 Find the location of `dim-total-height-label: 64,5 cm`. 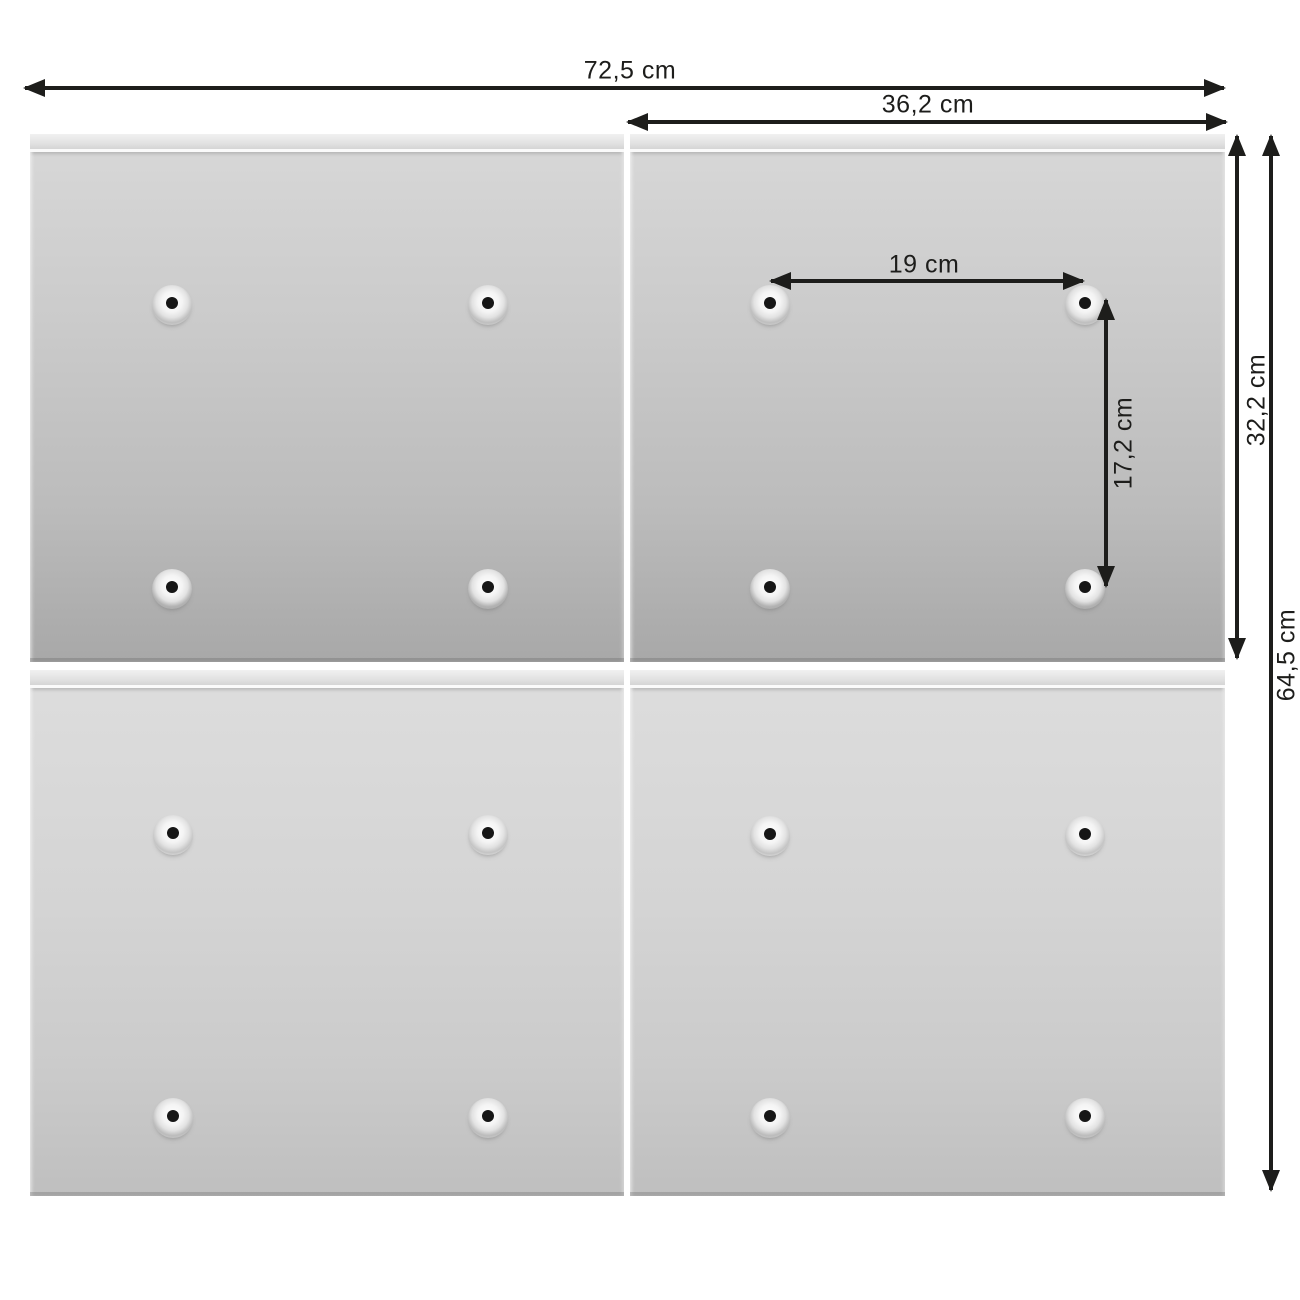

dim-total-height-label: 64,5 cm is located at coordinates (1286, 655).